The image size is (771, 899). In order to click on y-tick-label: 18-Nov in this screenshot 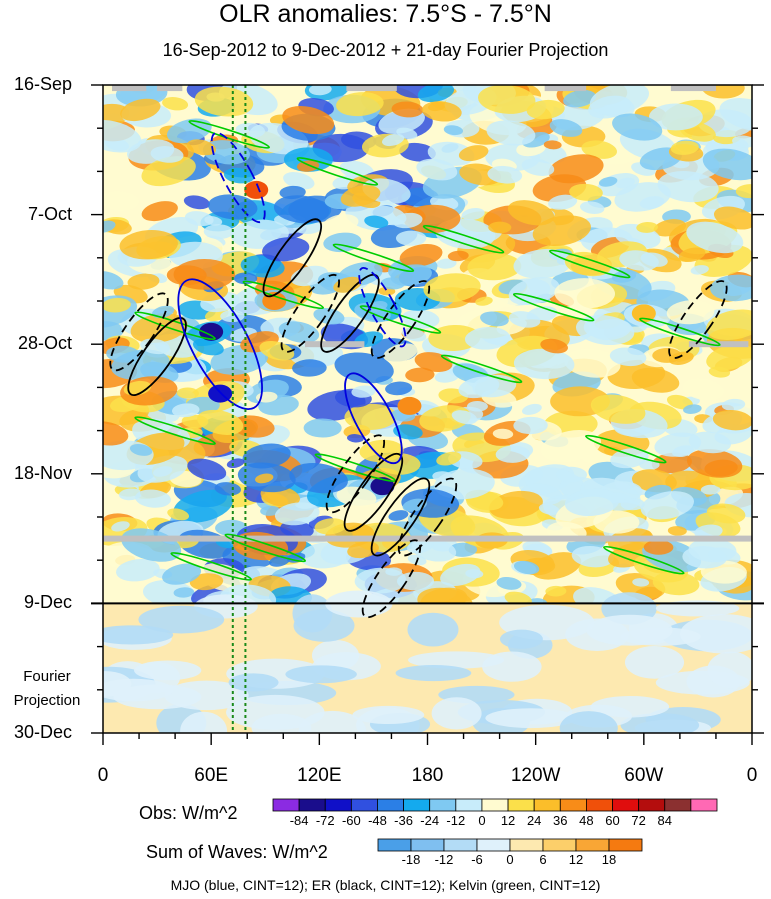, I will do `click(42, 472)`.